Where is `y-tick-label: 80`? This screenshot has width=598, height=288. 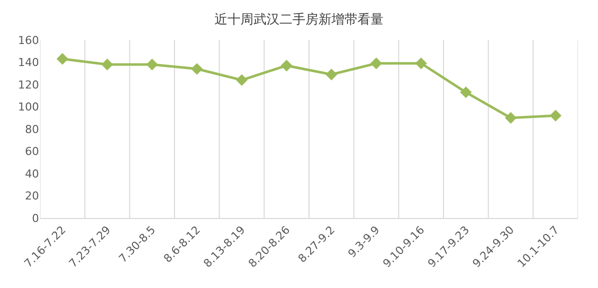
y-tick-label: 80 is located at coordinates (32, 129).